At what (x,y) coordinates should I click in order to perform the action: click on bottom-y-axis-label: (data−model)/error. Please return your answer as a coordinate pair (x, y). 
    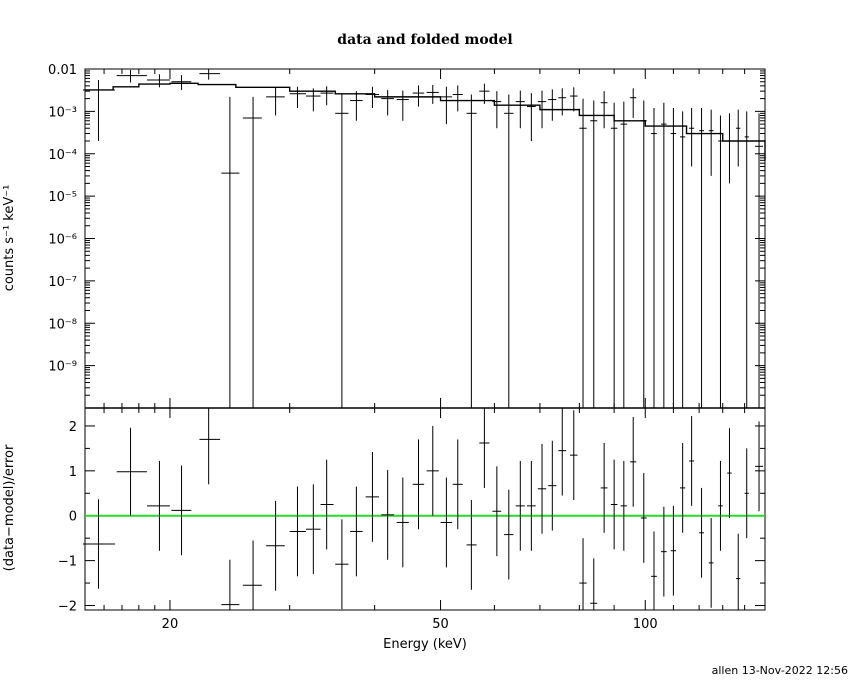
    Looking at the image, I should click on (9, 507).